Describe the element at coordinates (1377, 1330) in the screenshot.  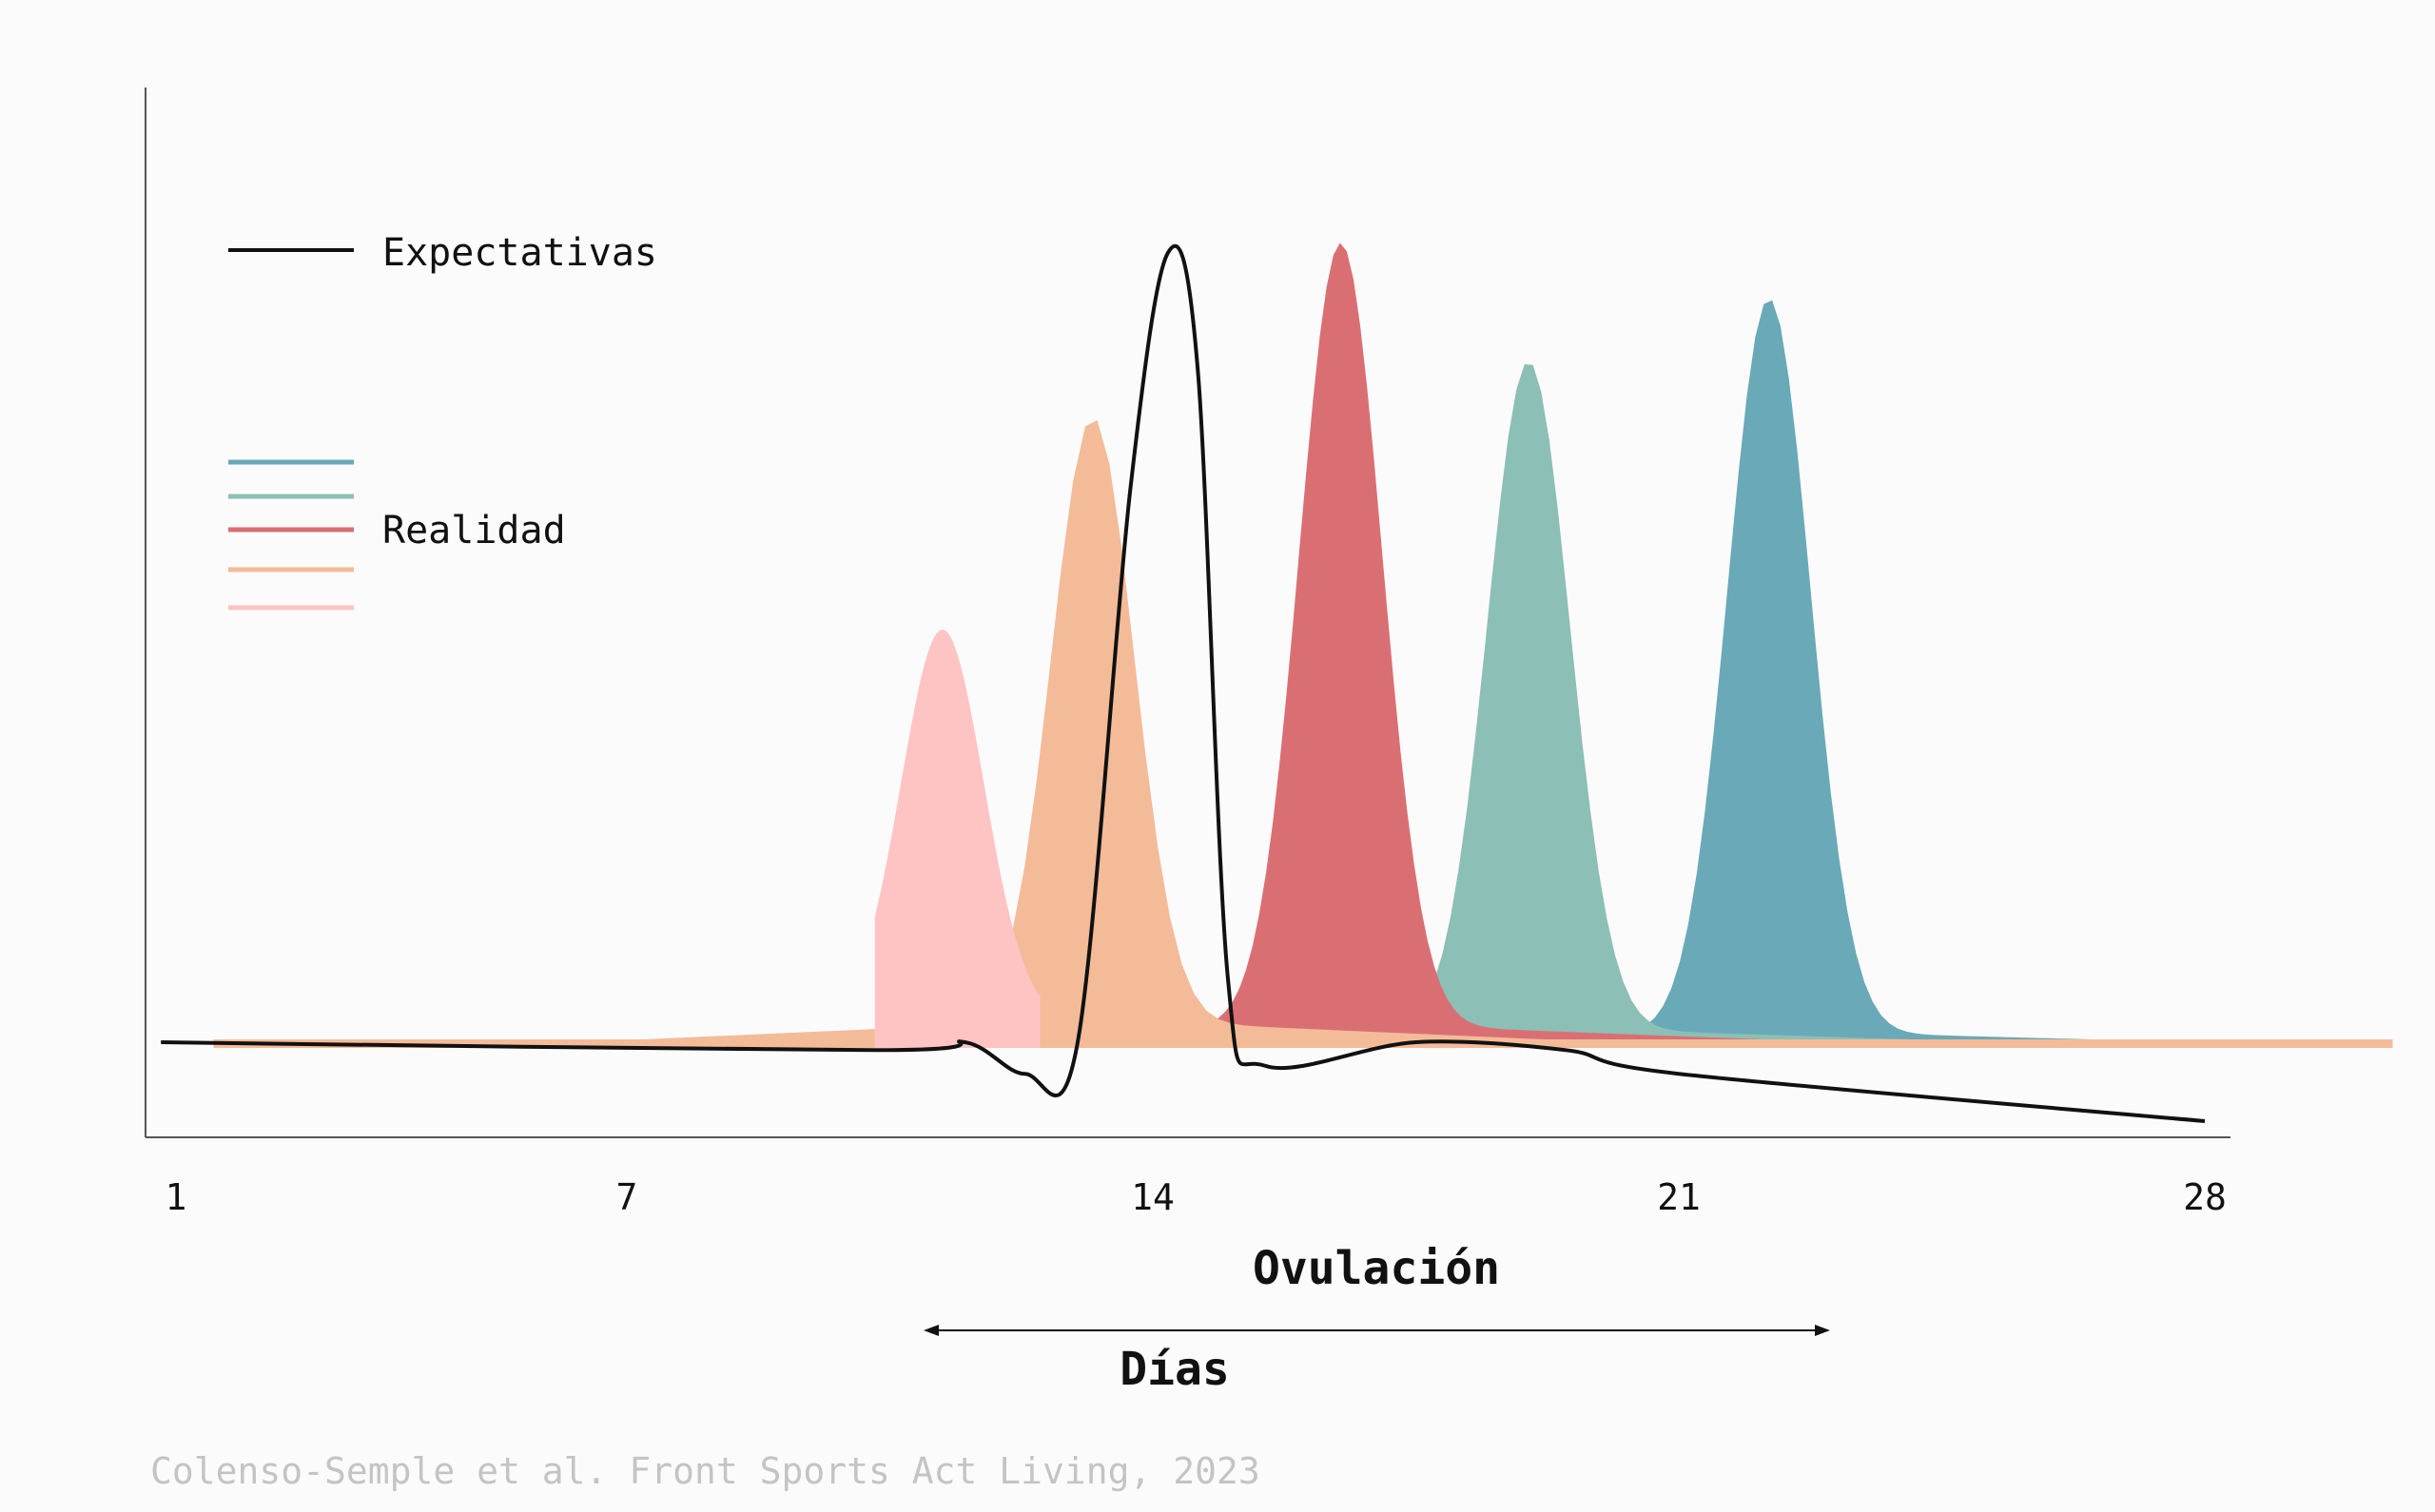
I see `days-arrow` at that location.